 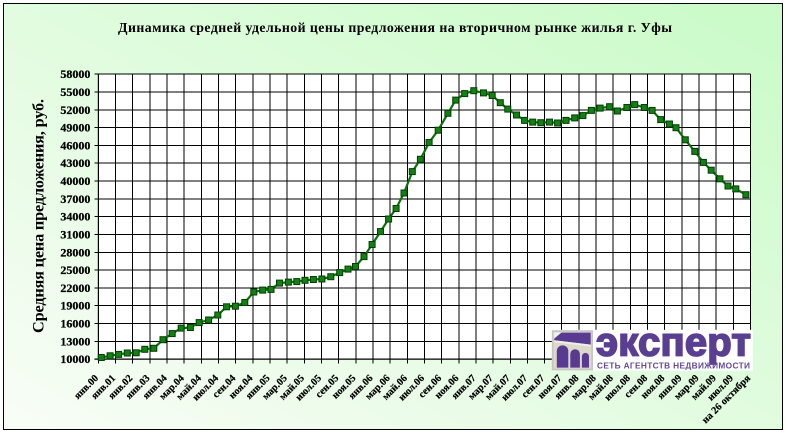 I want to click on svg-text: 46000, so click(x=75, y=145).